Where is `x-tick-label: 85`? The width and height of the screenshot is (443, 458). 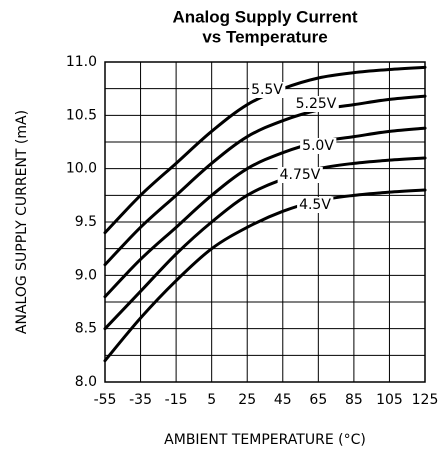
x-tick-label: 85 is located at coordinates (354, 400).